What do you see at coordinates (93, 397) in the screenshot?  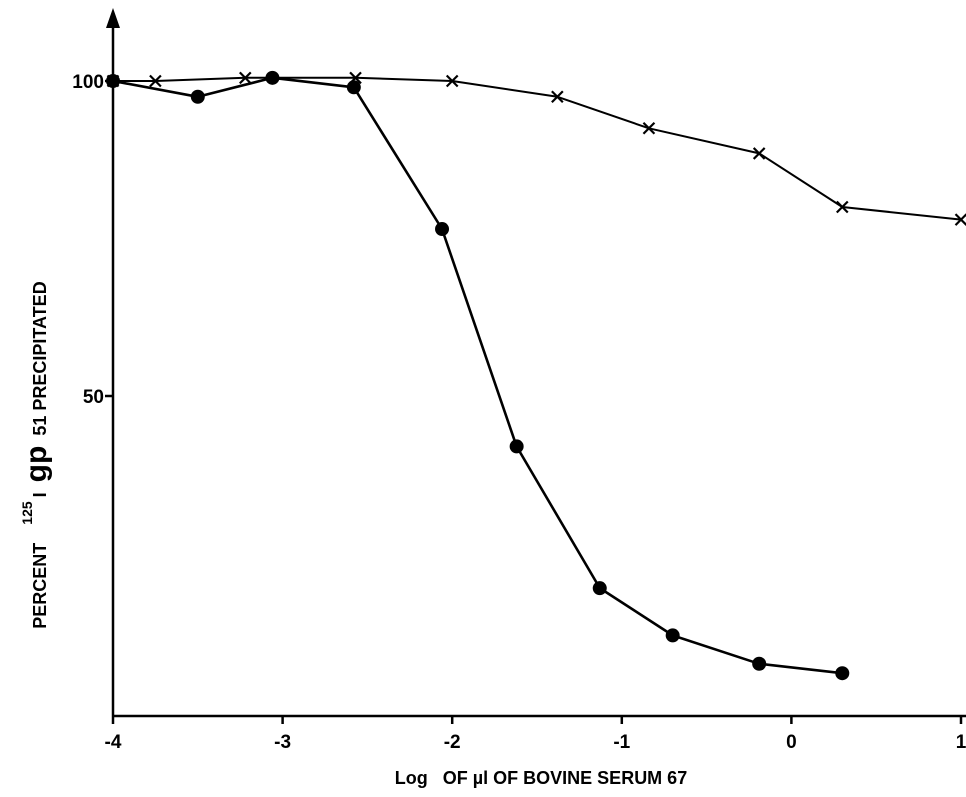 I see `y-tick-label: 50` at bounding box center [93, 397].